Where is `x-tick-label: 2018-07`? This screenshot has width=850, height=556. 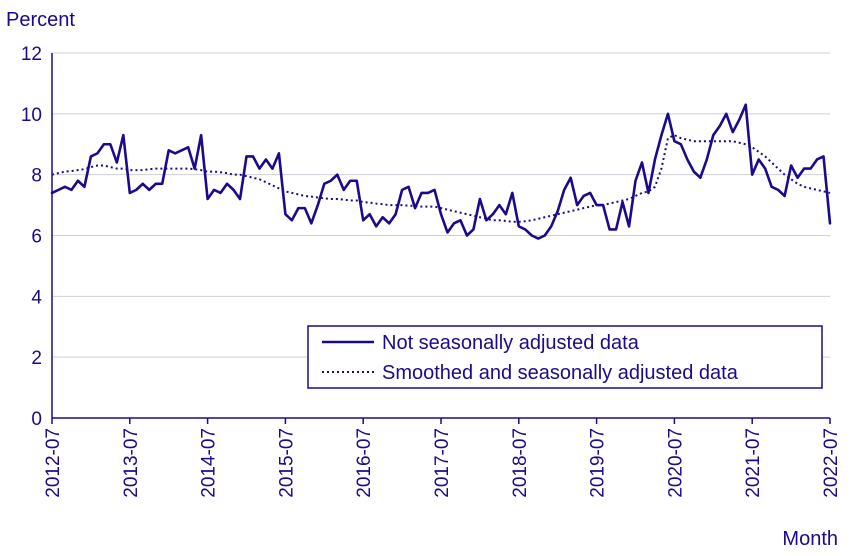
x-tick-label: 2018-07 is located at coordinates (520, 463).